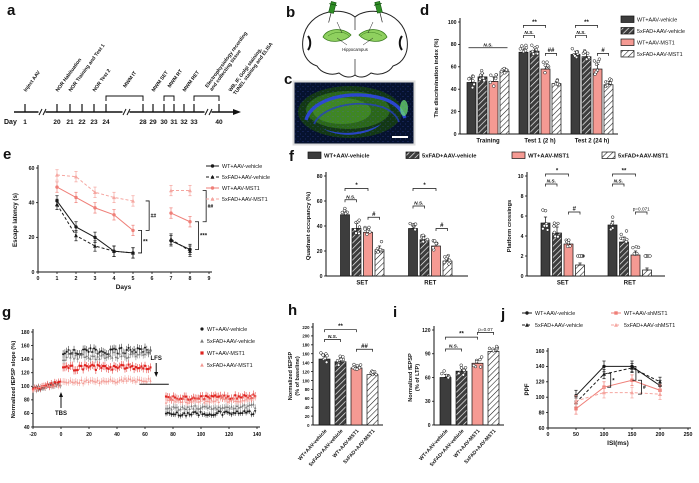 The width and height of the screenshot is (699, 483). Describe the element at coordinates (229, 435) in the screenshot. I see `x-tick-label: 120` at that location.